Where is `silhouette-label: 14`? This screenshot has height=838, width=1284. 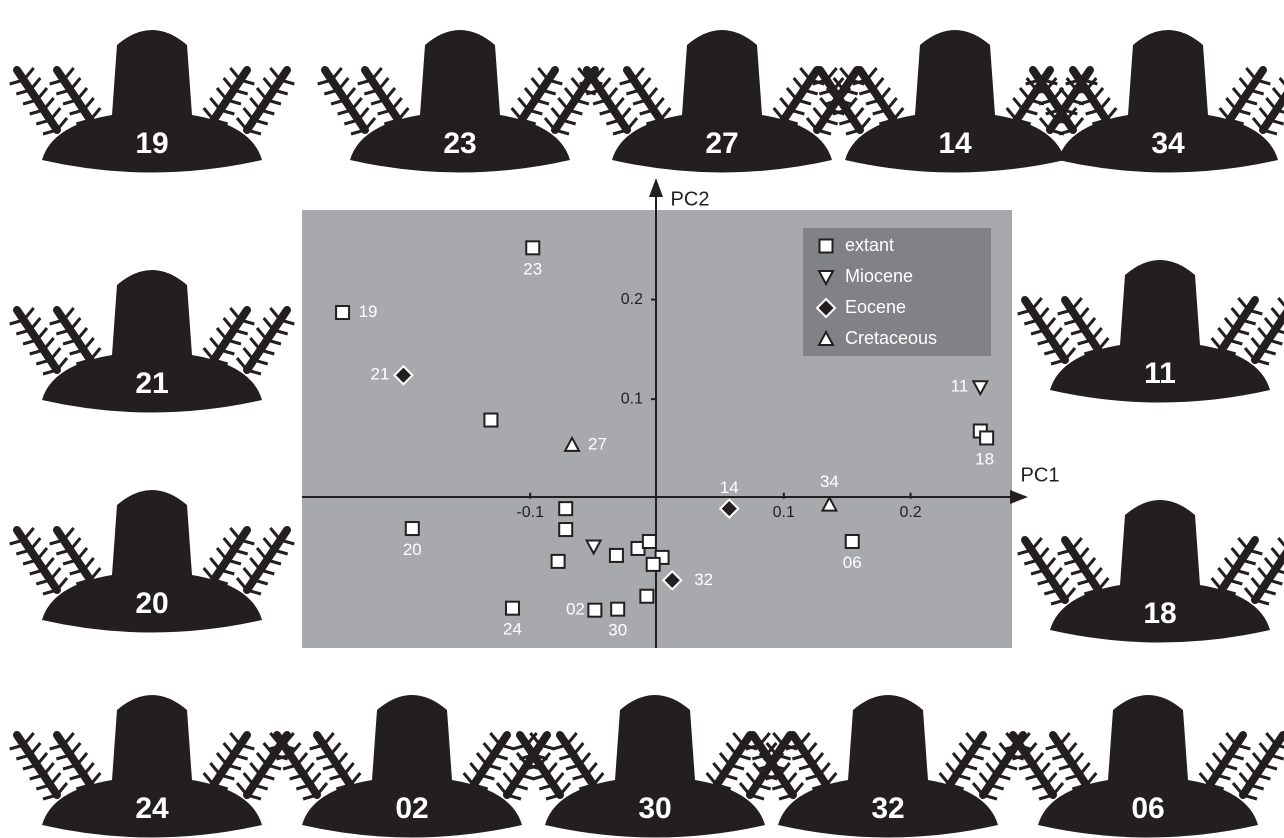 silhouette-label: 14 is located at coordinates (955, 143).